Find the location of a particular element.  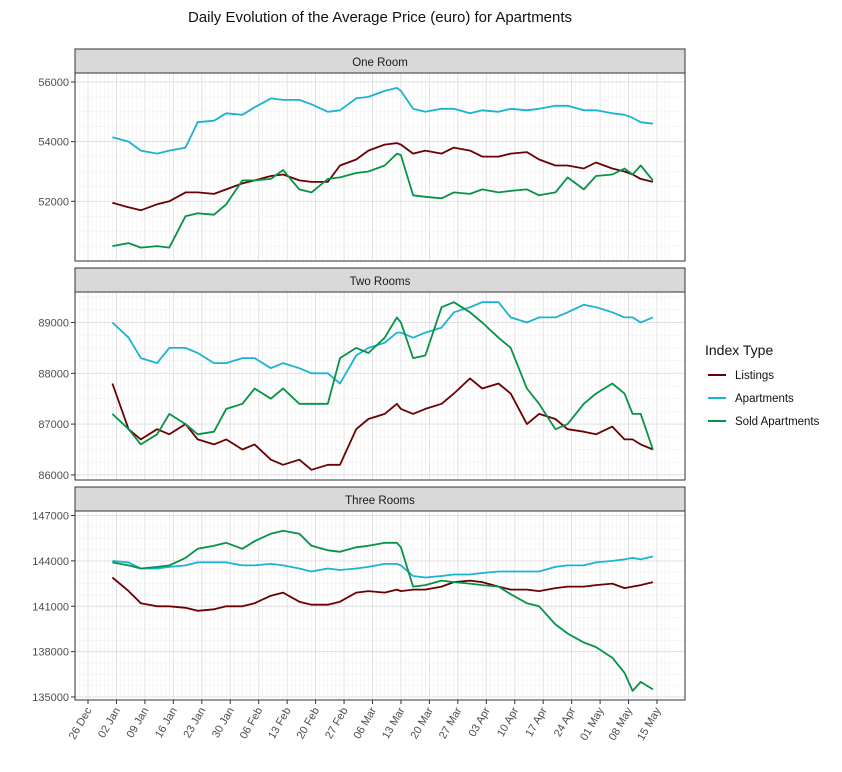

facet-strip-label: Three Rooms is located at coordinates (380, 501).